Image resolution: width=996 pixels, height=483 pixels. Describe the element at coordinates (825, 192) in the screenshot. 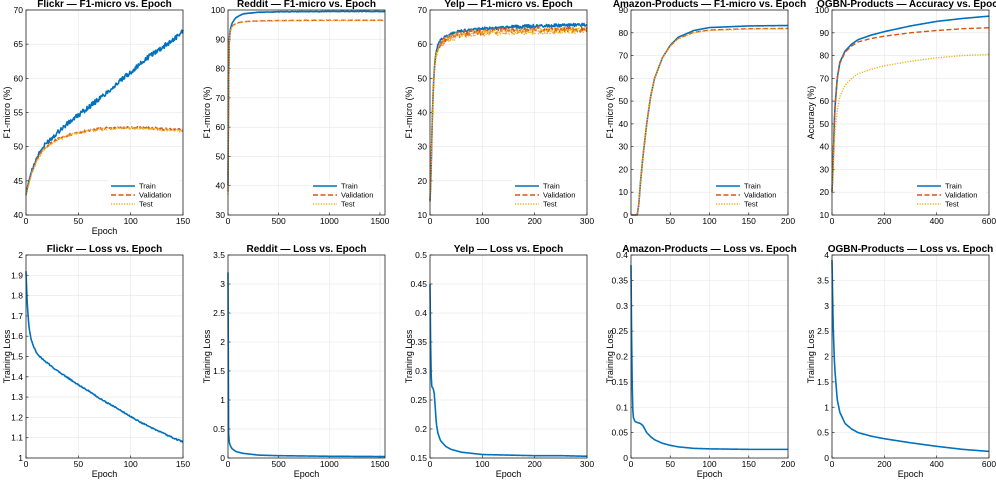

I see `y-tick-label: 20` at that location.